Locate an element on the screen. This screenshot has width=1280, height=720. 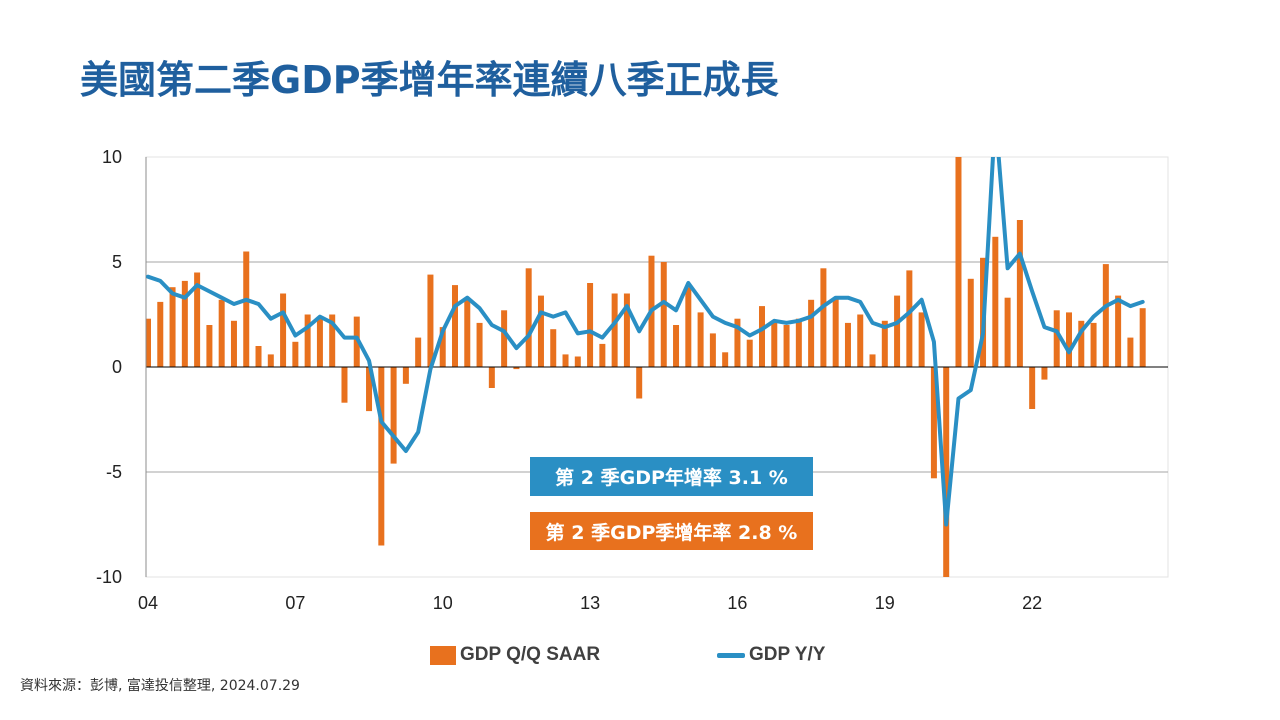
x-tick-label: 04 is located at coordinates (148, 603).